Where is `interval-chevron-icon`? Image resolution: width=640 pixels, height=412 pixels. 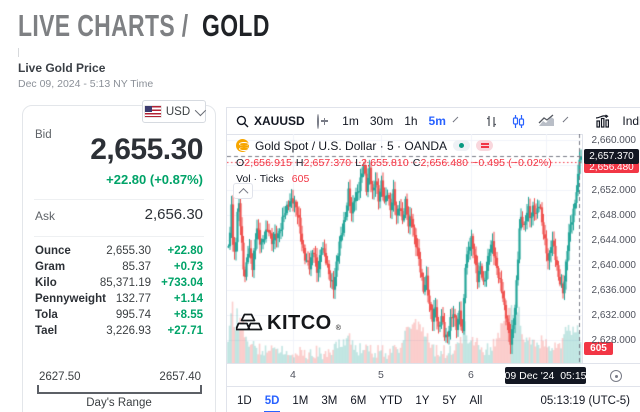 interval-chevron-icon is located at coordinates (456, 119).